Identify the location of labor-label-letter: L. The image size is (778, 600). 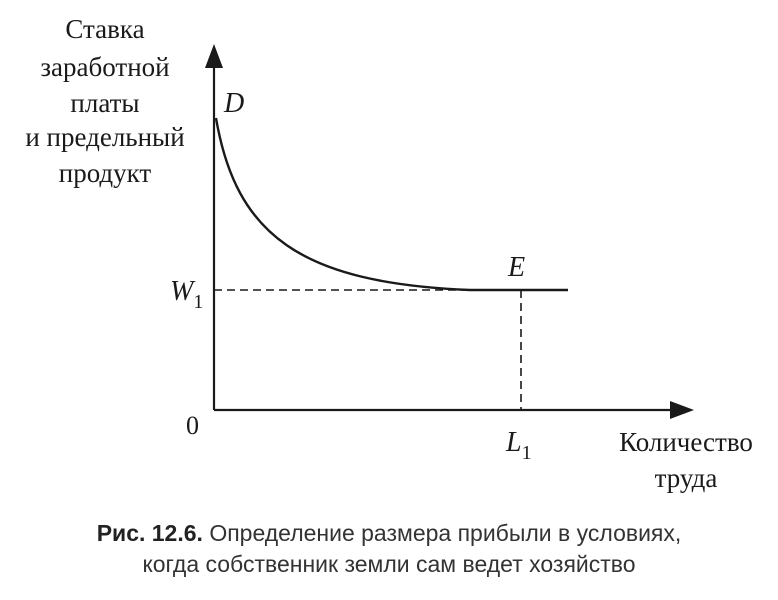
(513, 442).